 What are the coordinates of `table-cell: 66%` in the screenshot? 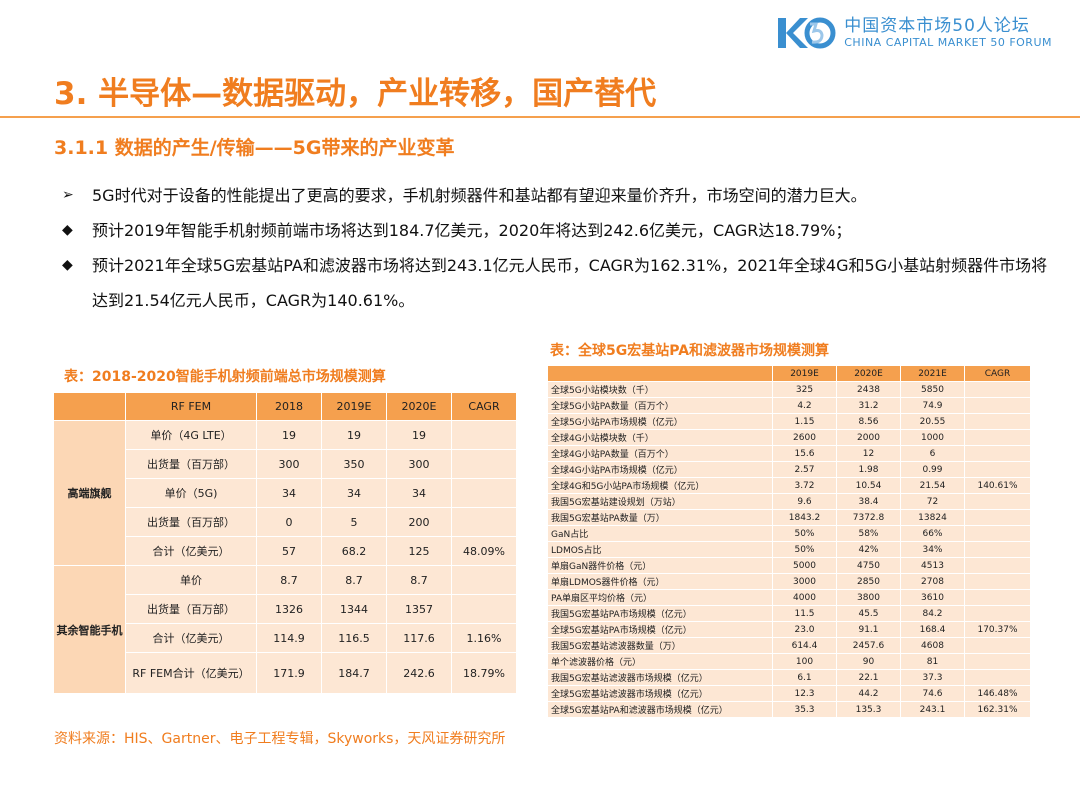 It's located at (932, 533).